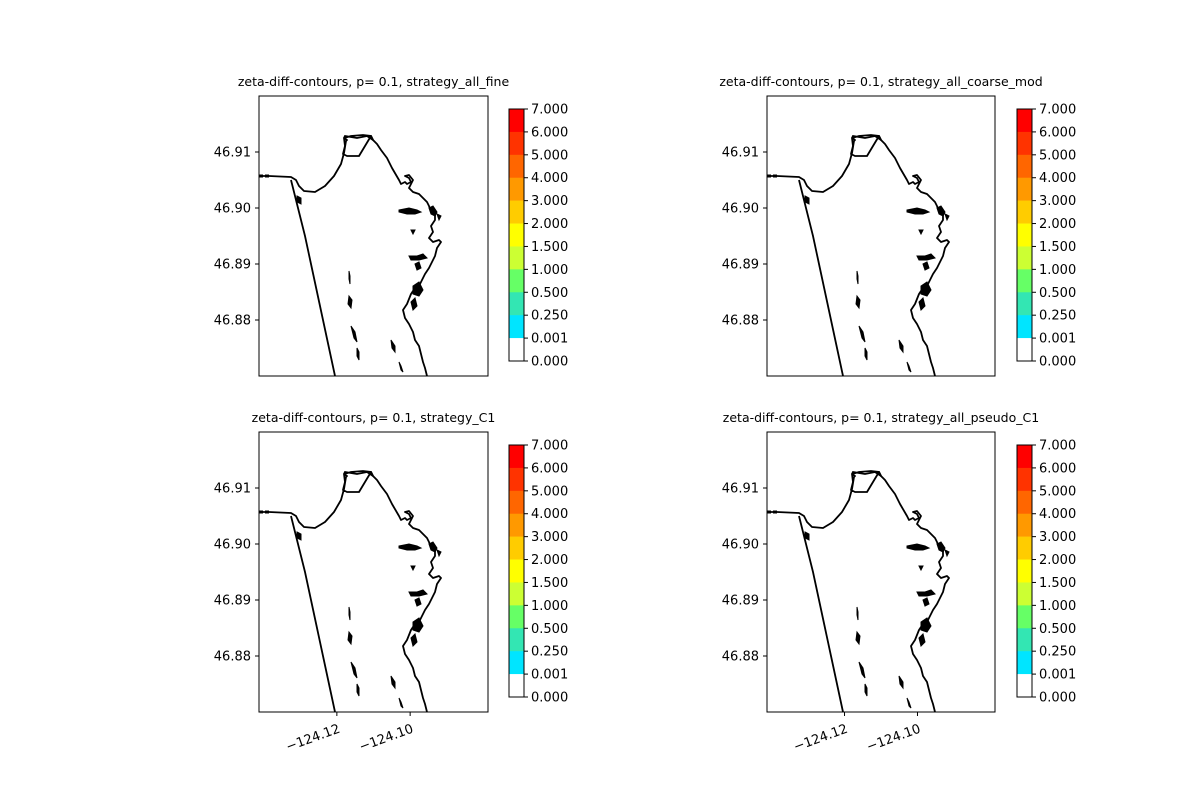 The image size is (1200, 800). Describe the element at coordinates (313, 738) in the screenshot. I see `x-tick-label: −124.12` at that location.